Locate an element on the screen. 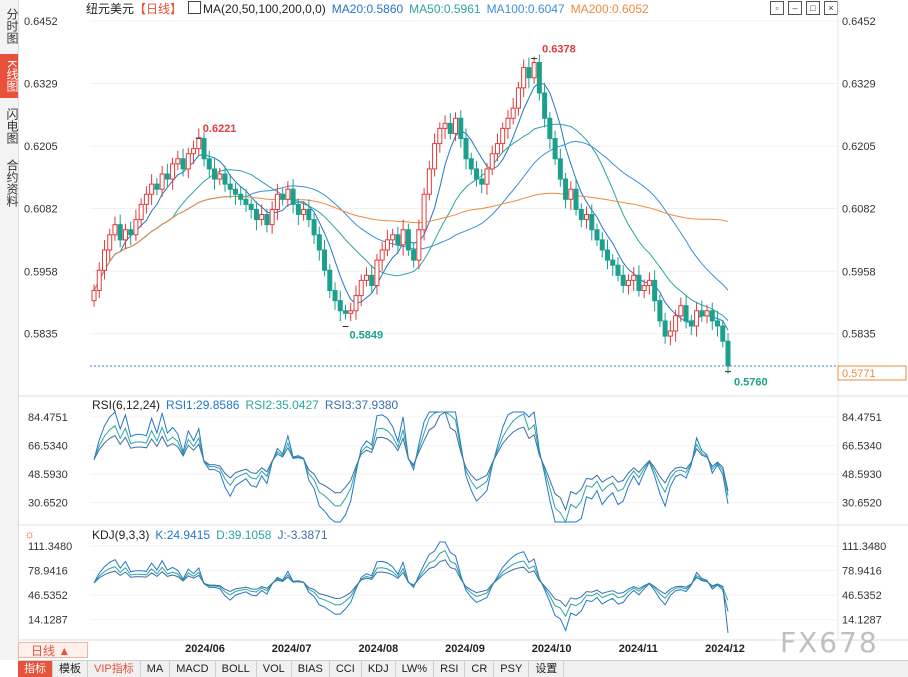 The width and height of the screenshot is (908, 677). tab-indicator: 指标 is located at coordinates (35, 669).